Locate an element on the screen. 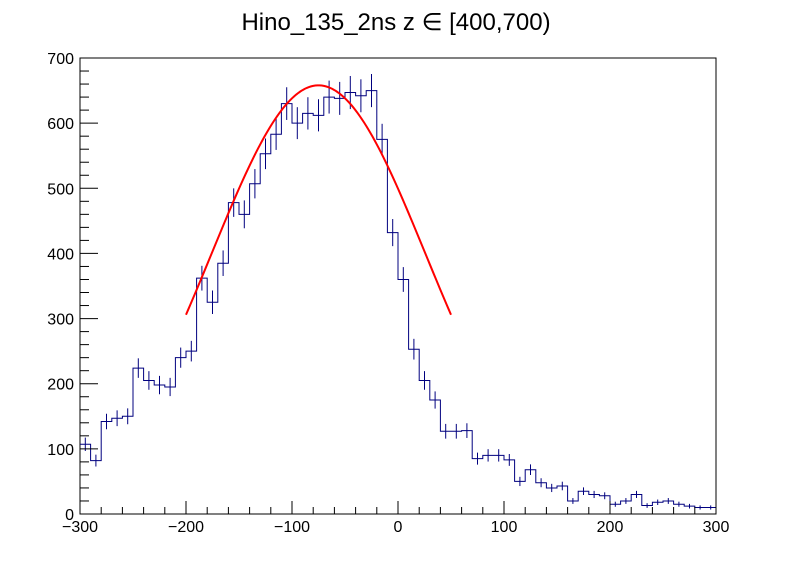 The image size is (796, 572). fit-layer is located at coordinates (318, 200).